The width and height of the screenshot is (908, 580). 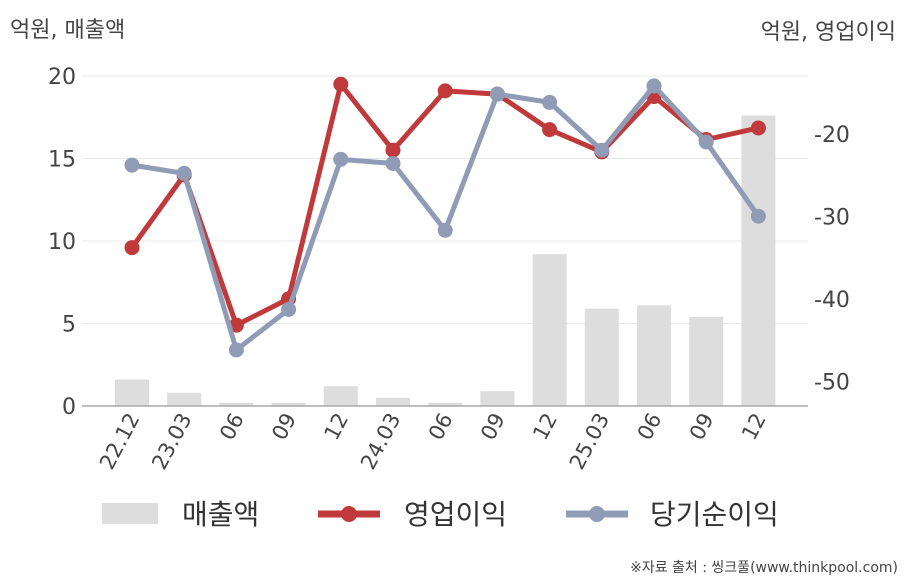 What do you see at coordinates (589, 441) in the screenshot?
I see `x-tick-label: 25.03` at bounding box center [589, 441].